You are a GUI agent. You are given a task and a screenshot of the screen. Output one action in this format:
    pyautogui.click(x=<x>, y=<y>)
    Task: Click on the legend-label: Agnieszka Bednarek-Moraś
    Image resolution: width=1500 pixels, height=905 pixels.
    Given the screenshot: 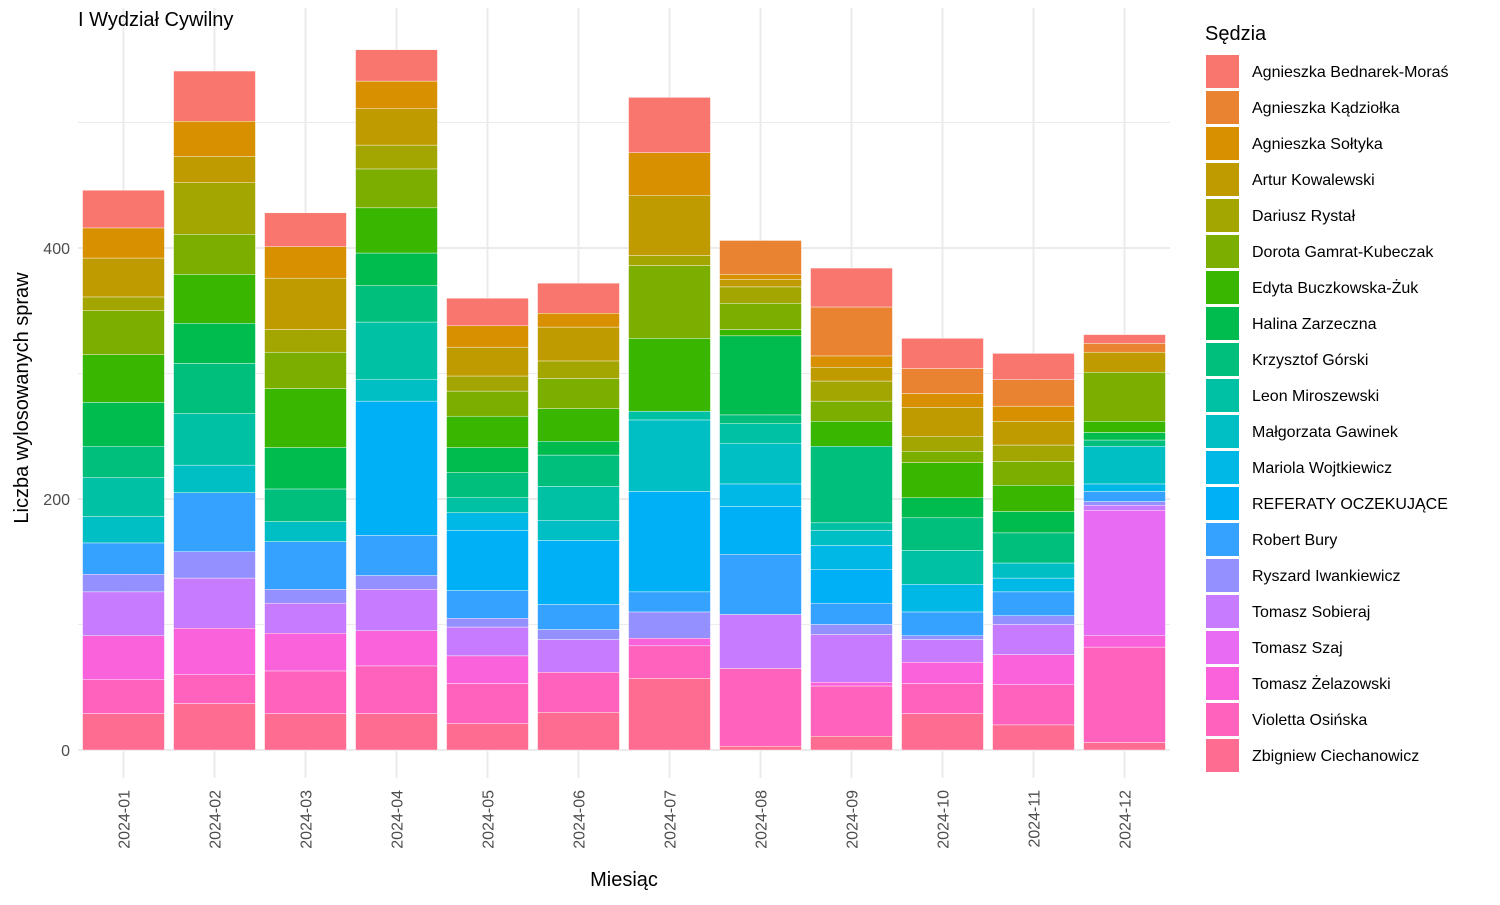 What is the action you would take?
    pyautogui.click(x=1350, y=72)
    